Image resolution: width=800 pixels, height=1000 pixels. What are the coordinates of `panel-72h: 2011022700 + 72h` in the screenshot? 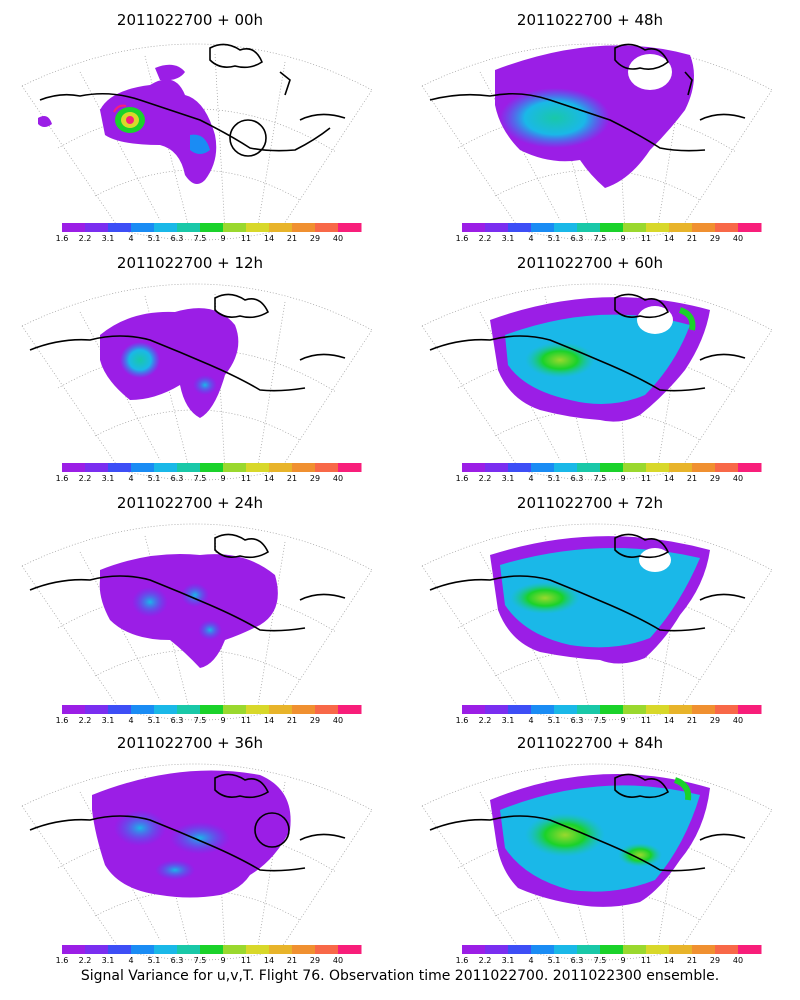 It's located at (597, 607).